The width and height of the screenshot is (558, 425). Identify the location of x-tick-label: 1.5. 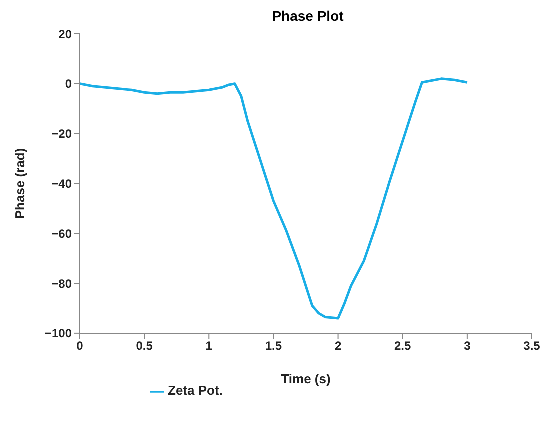
(273, 345).